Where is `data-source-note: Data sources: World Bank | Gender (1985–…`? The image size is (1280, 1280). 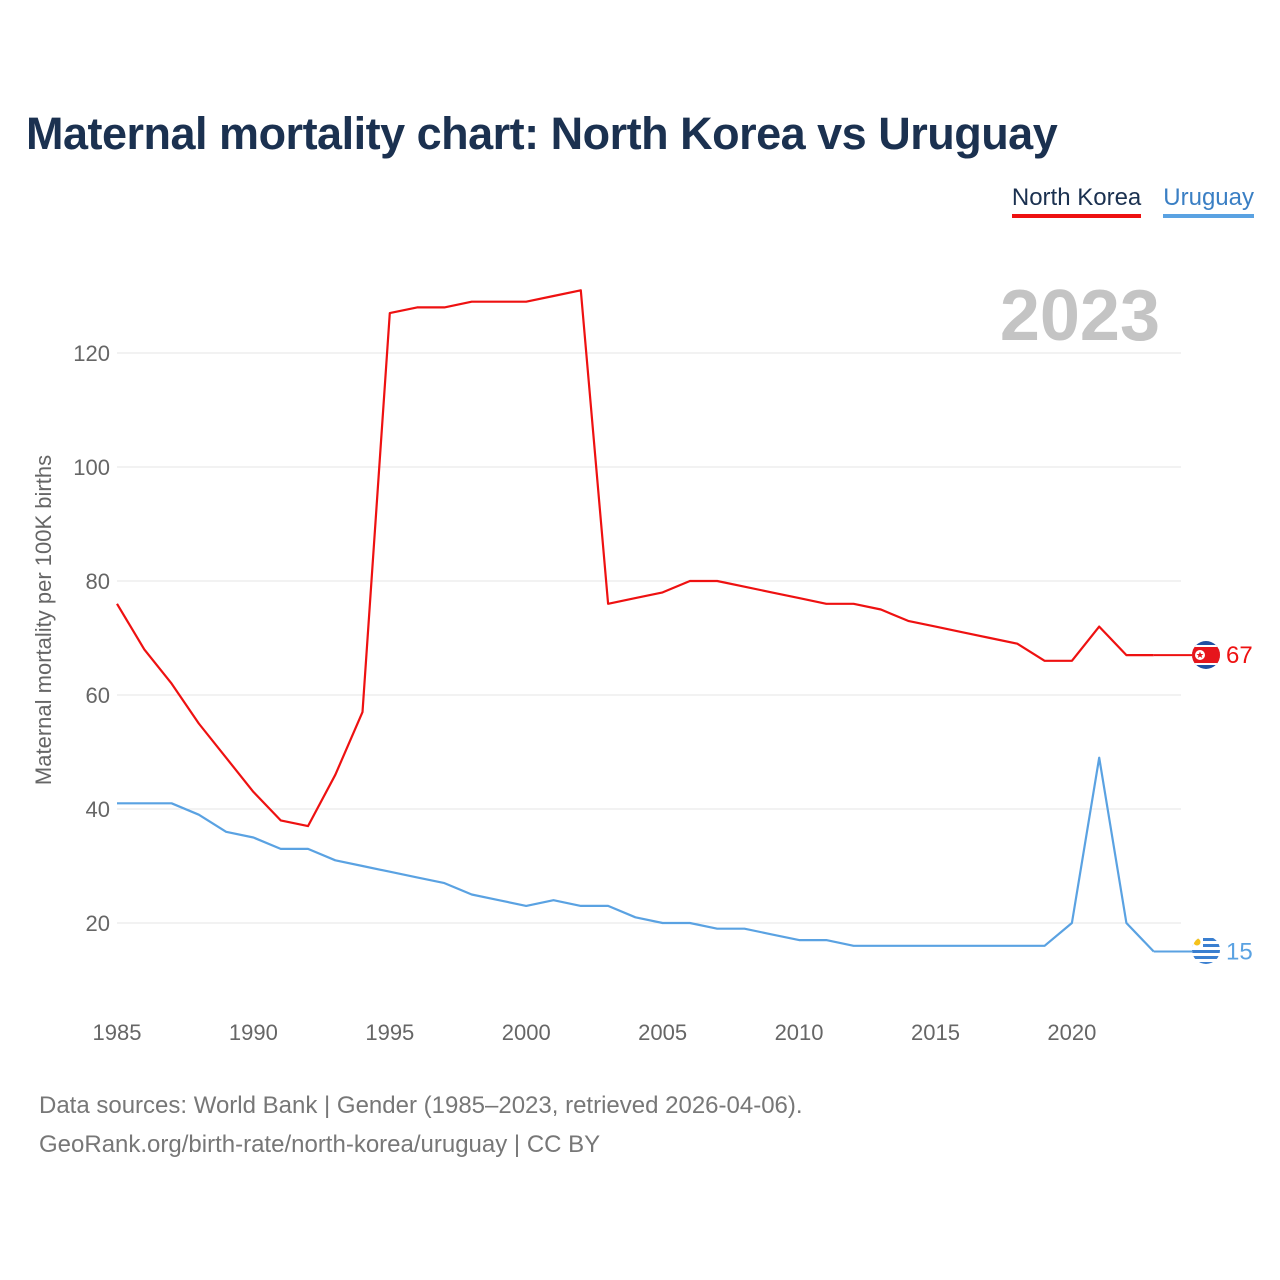
data-source-note: Data sources: World Bank | Gender (1985–… is located at coordinates (421, 1105).